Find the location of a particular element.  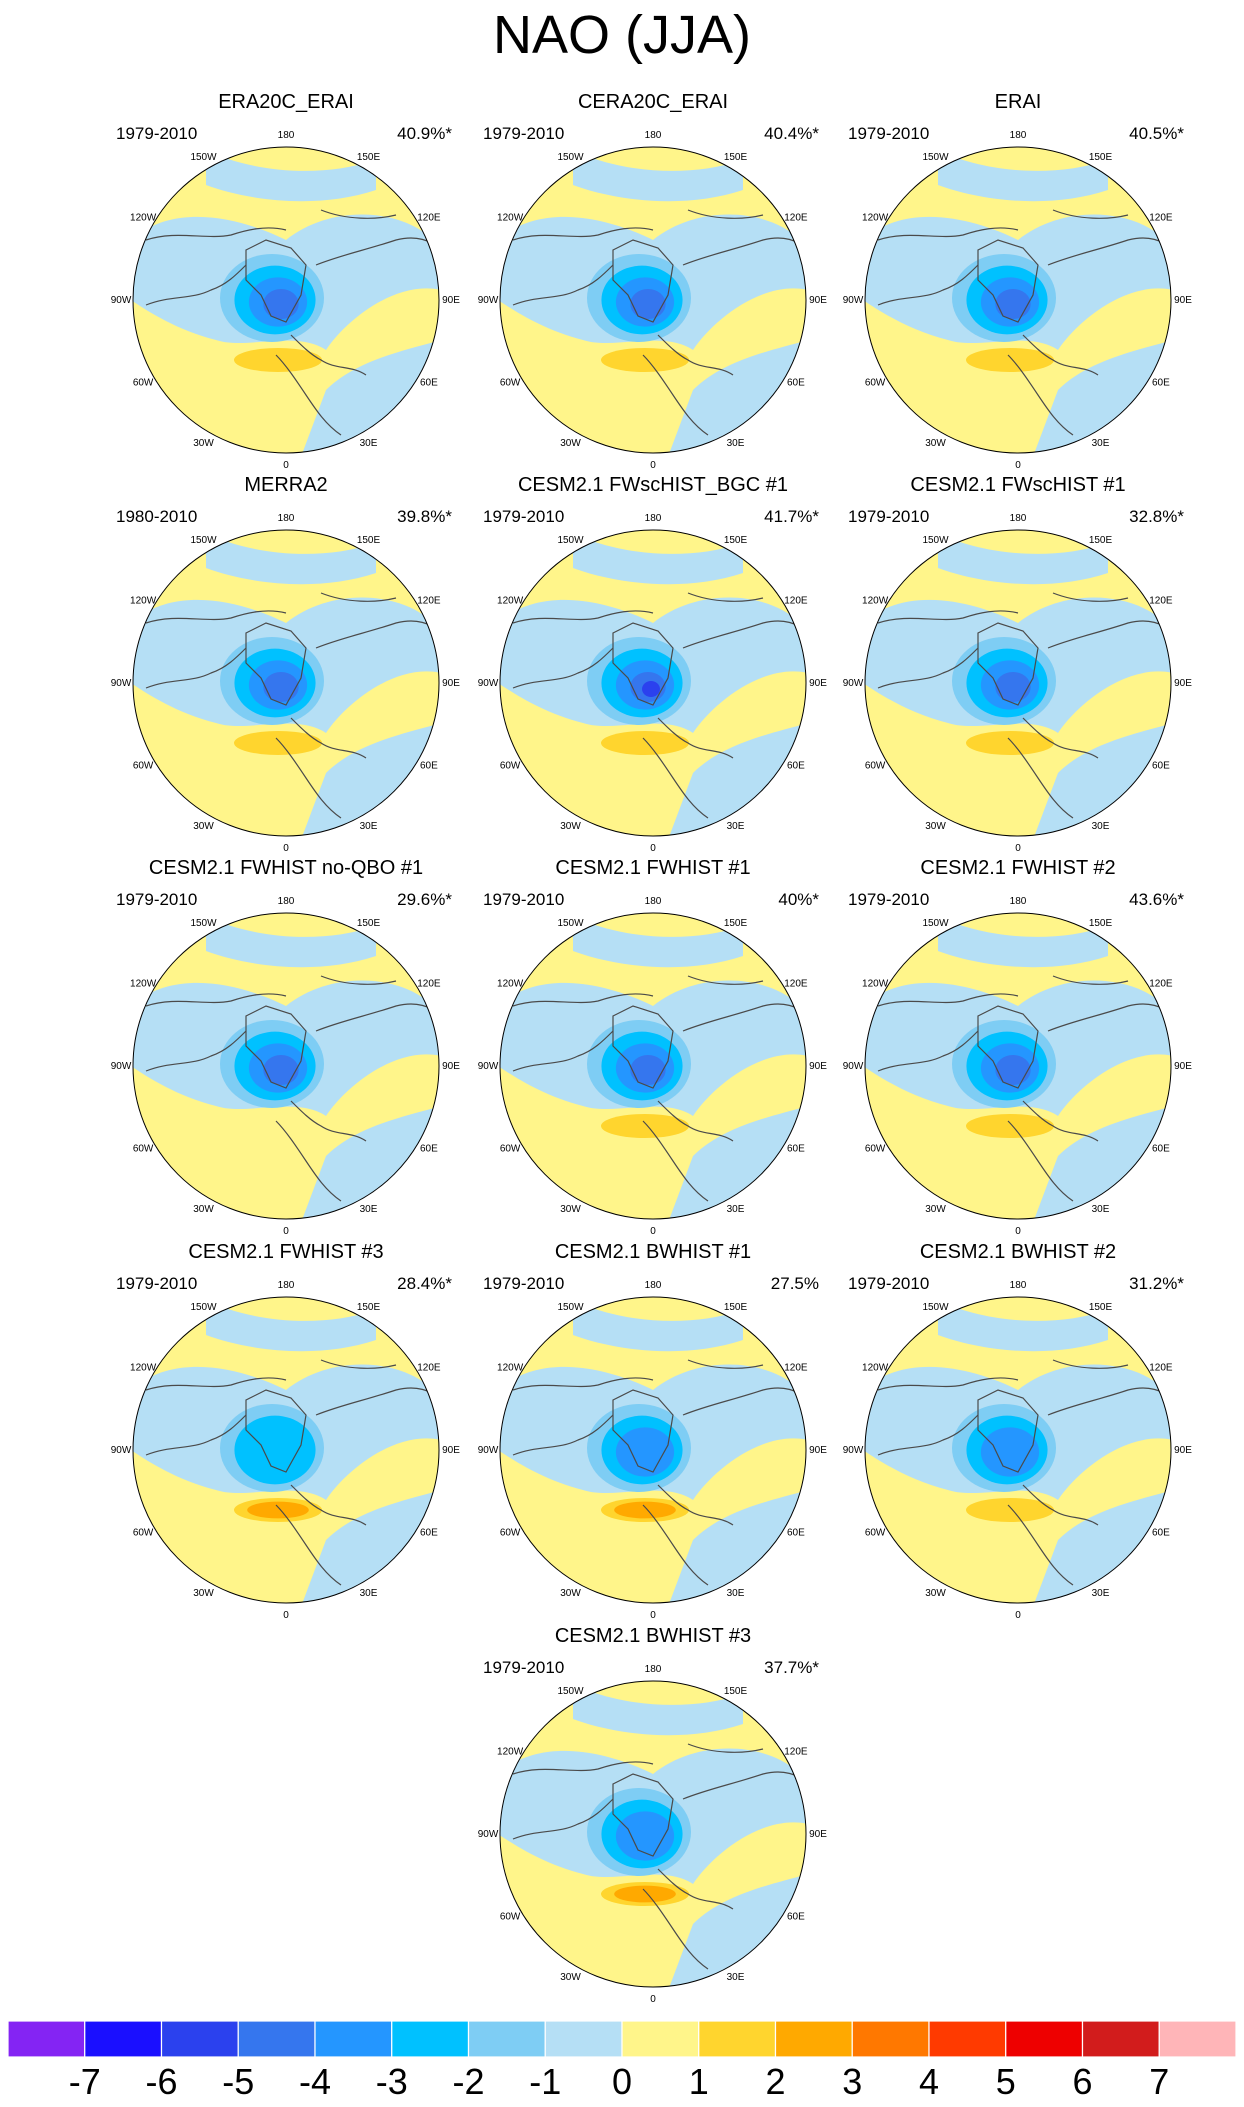

panel-explained-variance: 27.5% is located at coordinates (794, 1283).